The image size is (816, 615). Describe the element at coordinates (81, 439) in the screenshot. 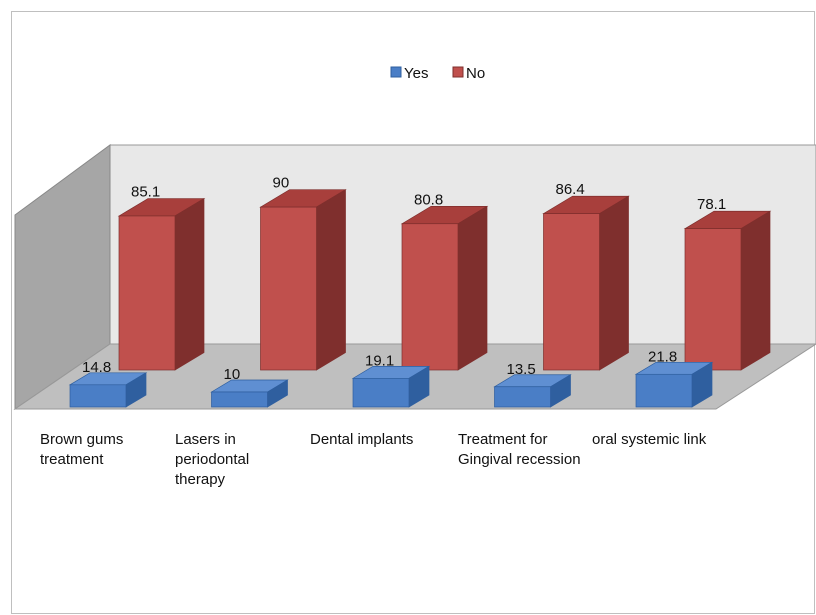

I see `category-label-0-line-0: Brown gums` at that location.